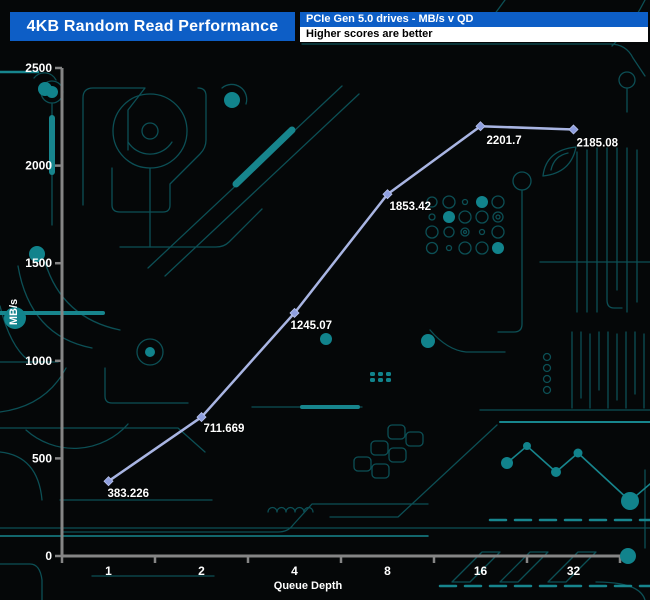  I want to click on y-tick-label: 2000, so click(38, 166).